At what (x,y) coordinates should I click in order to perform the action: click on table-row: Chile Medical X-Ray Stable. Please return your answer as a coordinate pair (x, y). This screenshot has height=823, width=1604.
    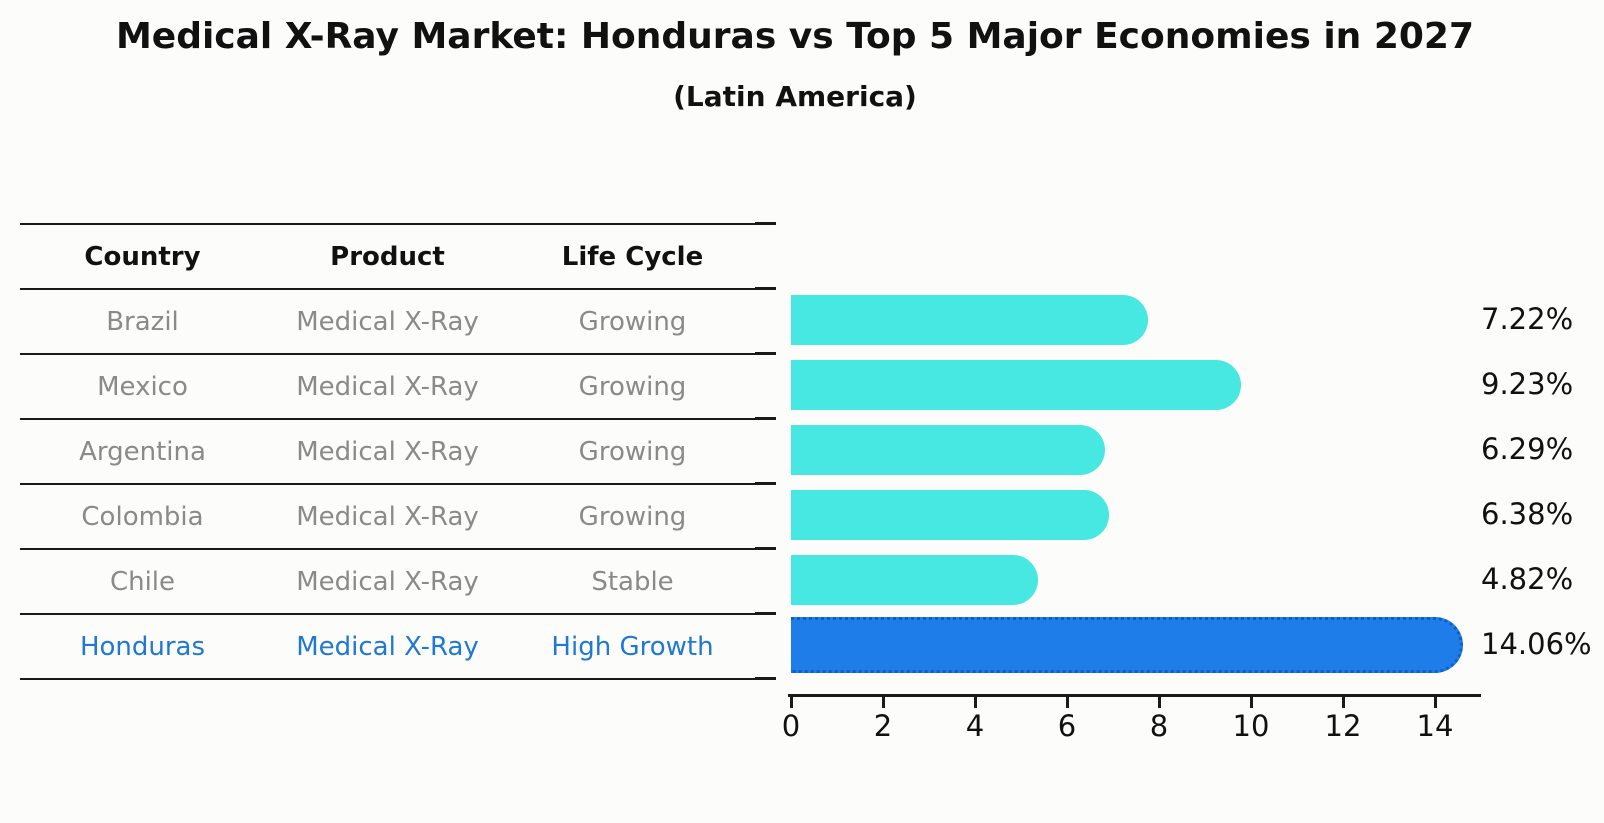
    Looking at the image, I should click on (387, 582).